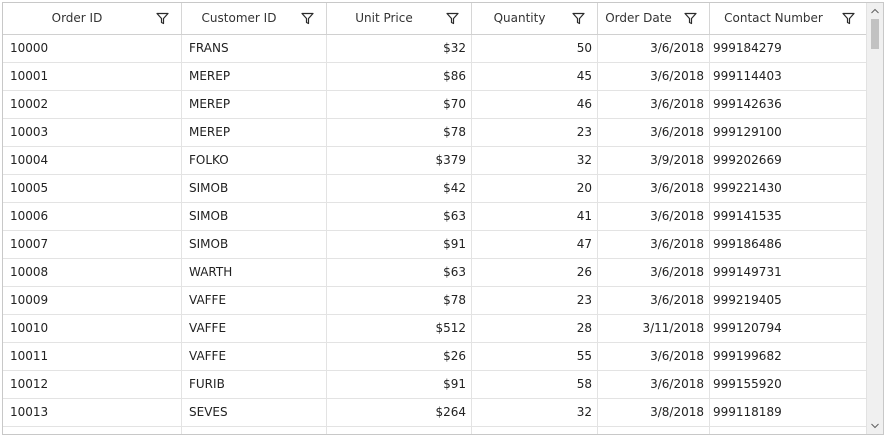  I want to click on cell-quantity: 50, so click(535, 48).